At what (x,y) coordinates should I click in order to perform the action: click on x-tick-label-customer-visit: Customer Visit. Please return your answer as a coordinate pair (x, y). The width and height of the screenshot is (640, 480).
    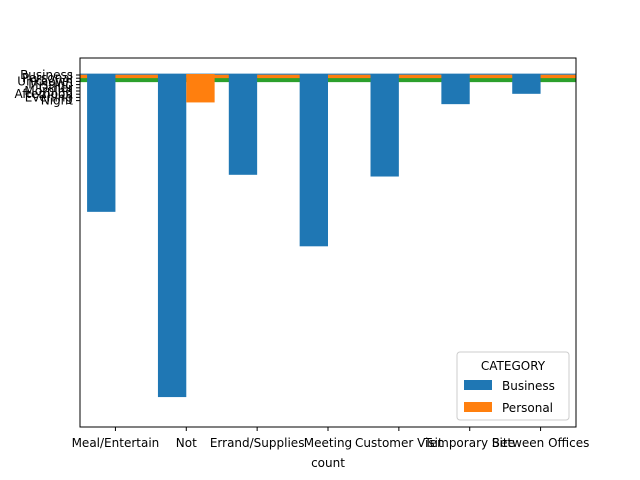
    Looking at the image, I should click on (399, 443).